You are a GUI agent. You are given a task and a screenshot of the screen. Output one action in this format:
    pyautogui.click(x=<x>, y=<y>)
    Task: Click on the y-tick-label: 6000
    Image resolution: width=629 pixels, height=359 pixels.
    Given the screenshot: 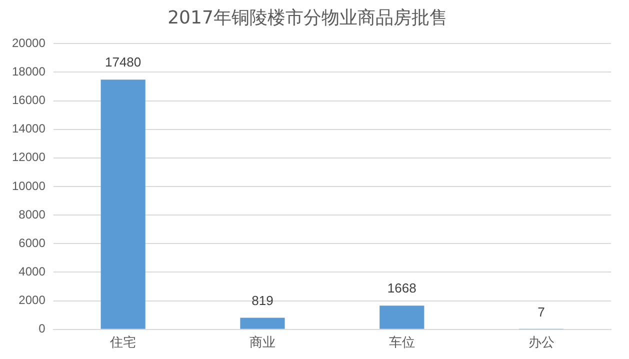 What is the action you would take?
    pyautogui.click(x=32, y=243)
    